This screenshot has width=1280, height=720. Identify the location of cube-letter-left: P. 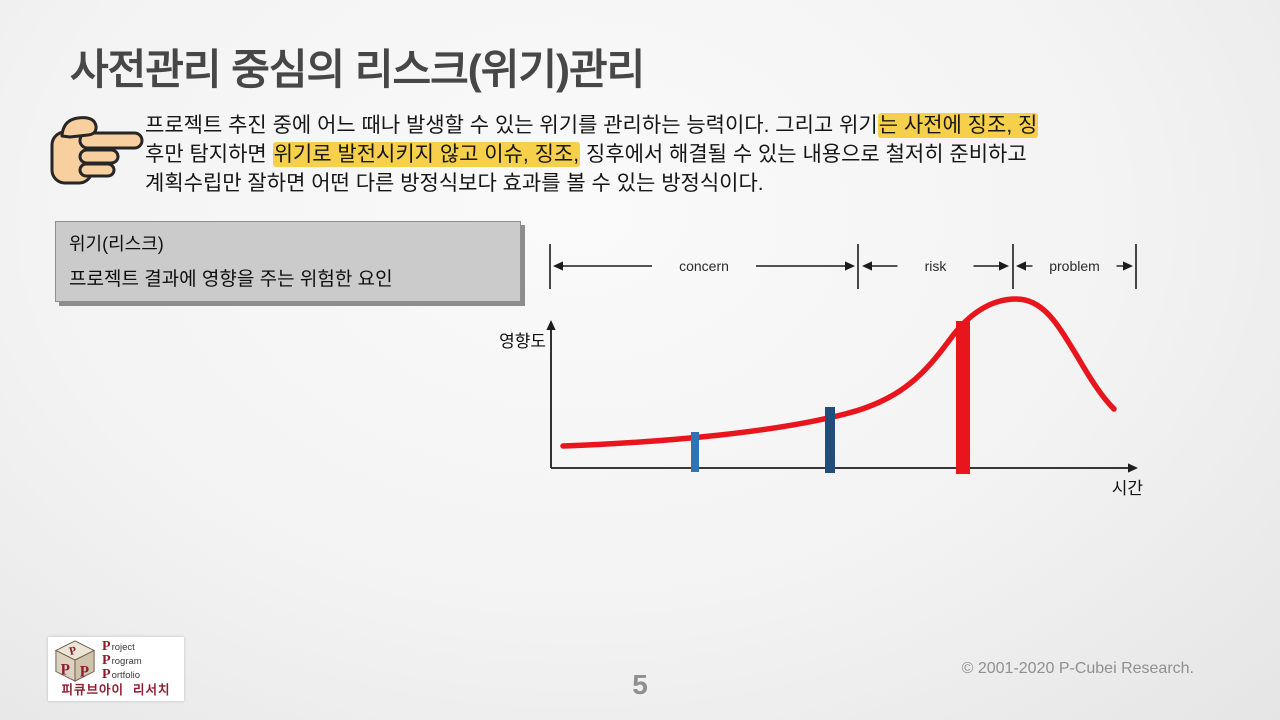
(65, 669).